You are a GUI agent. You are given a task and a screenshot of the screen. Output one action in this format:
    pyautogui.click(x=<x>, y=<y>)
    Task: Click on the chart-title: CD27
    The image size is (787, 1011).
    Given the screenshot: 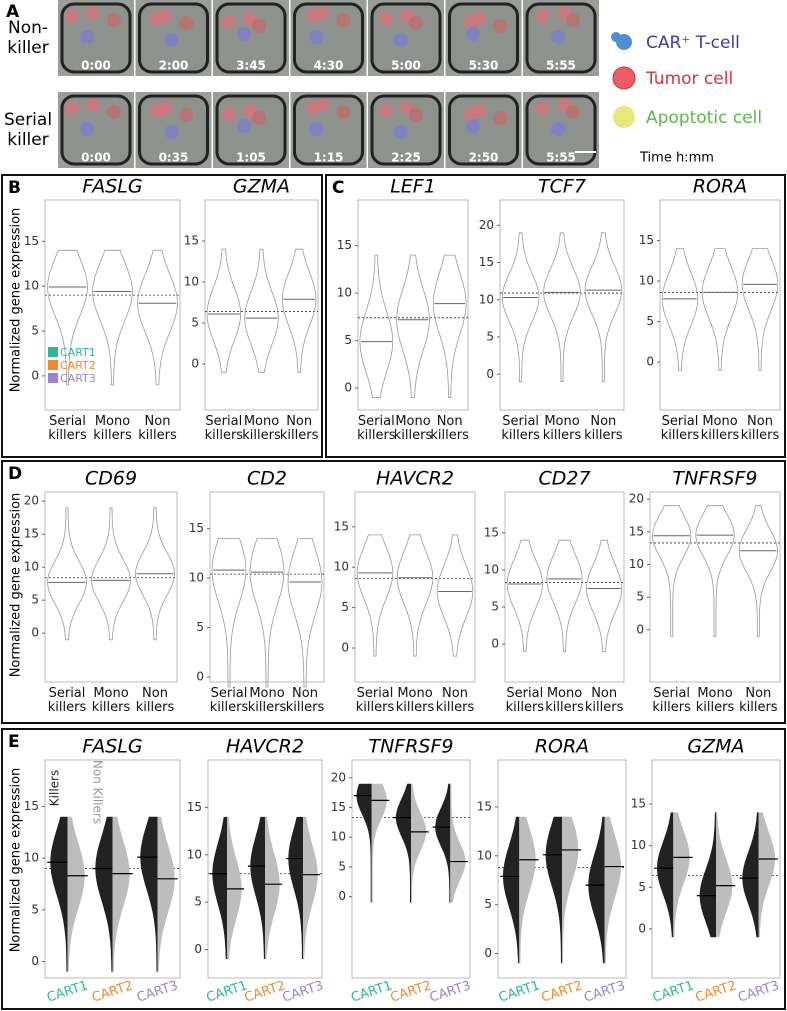 What is the action you would take?
    pyautogui.click(x=564, y=479)
    